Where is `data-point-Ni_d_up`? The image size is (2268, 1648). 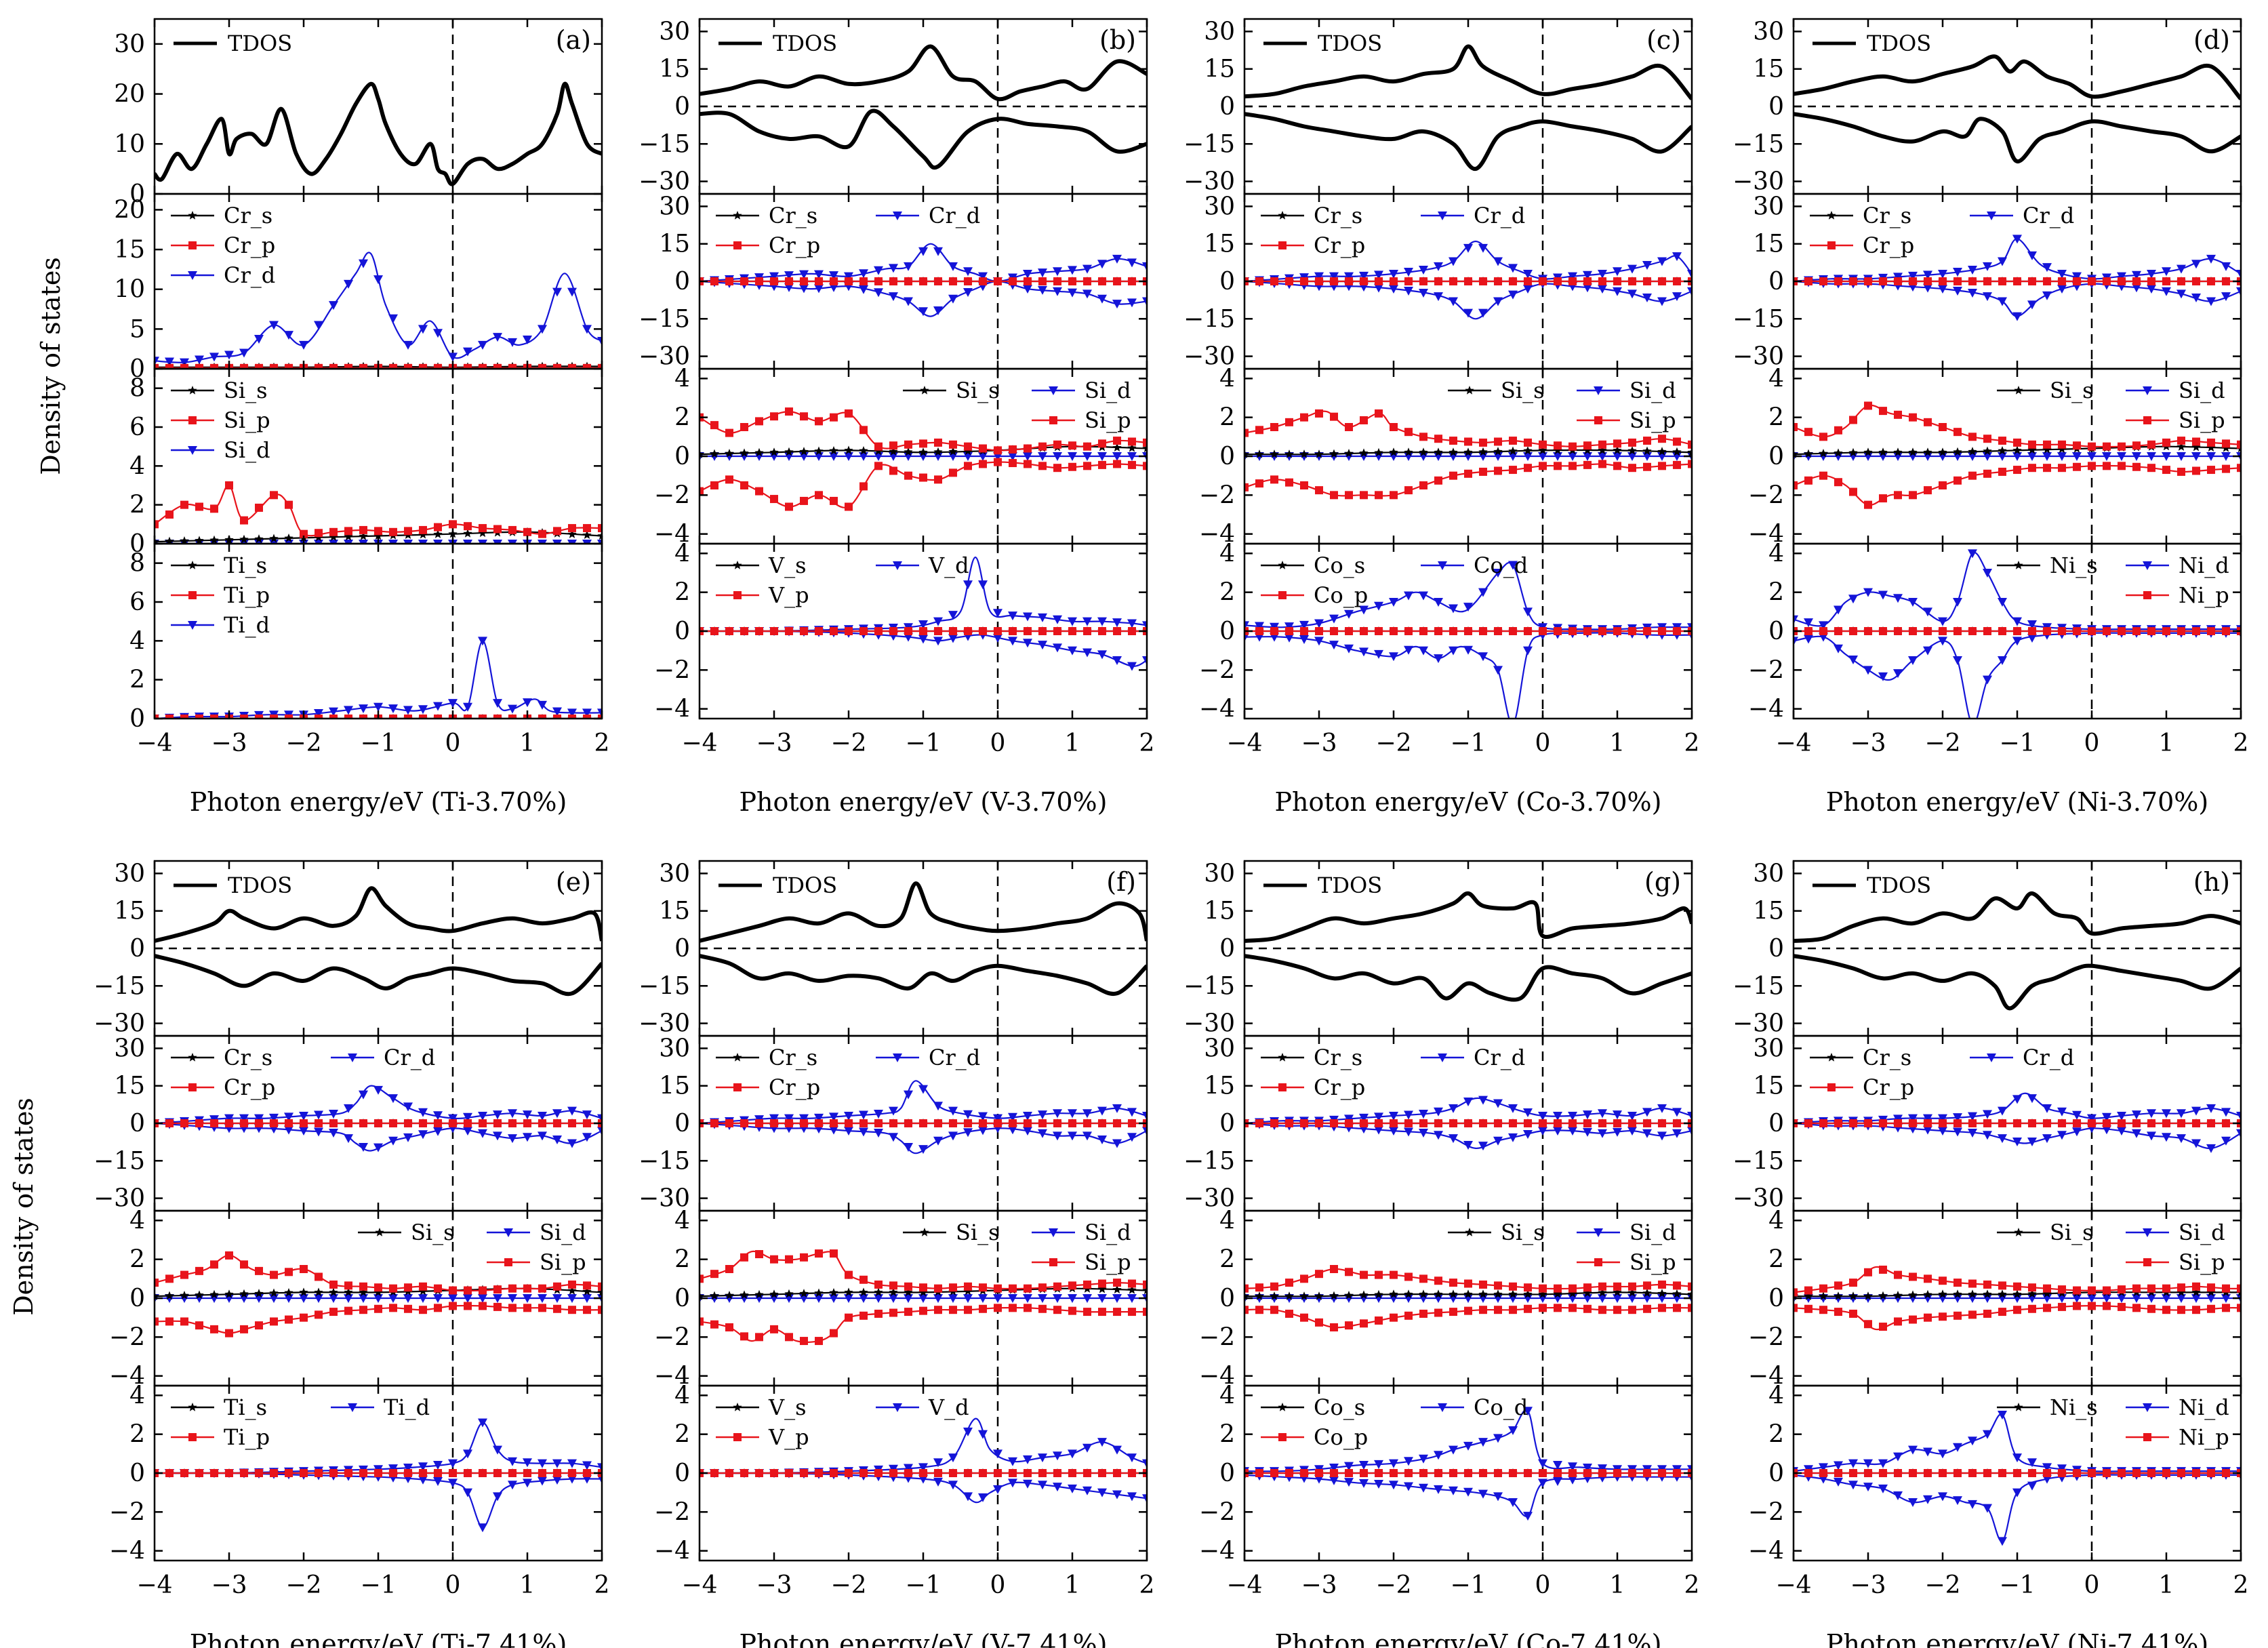 data-point-Ni_d_up is located at coordinates (1838, 610).